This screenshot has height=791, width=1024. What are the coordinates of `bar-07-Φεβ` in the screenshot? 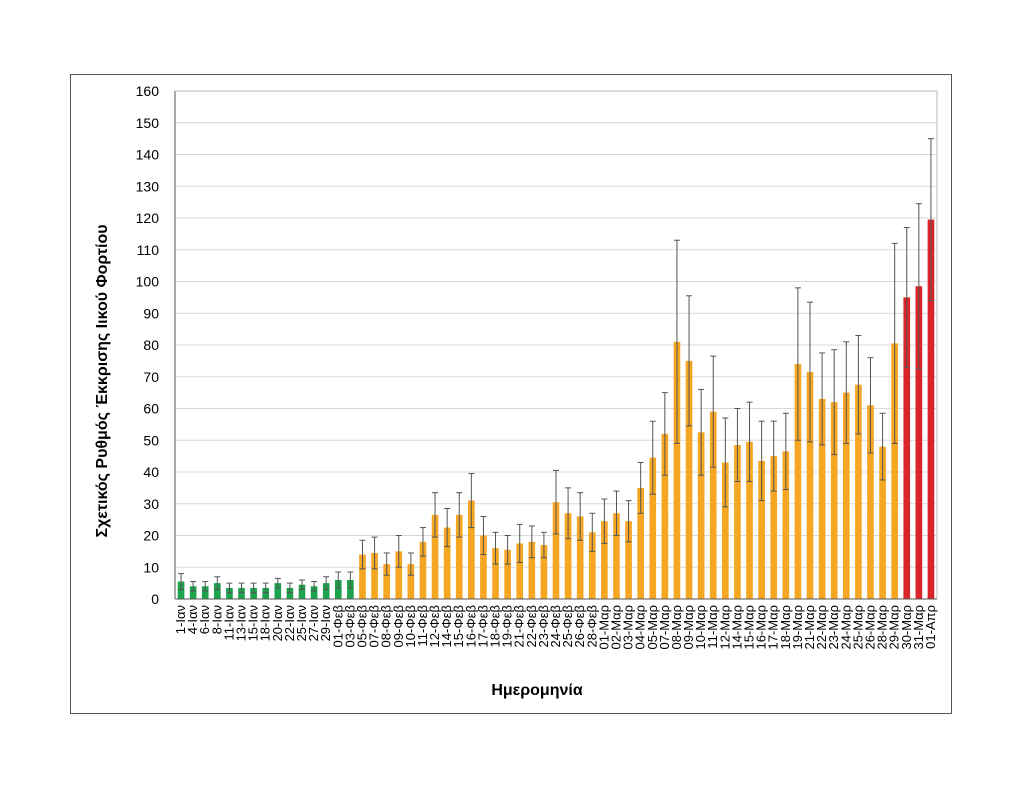 It's located at (374, 575).